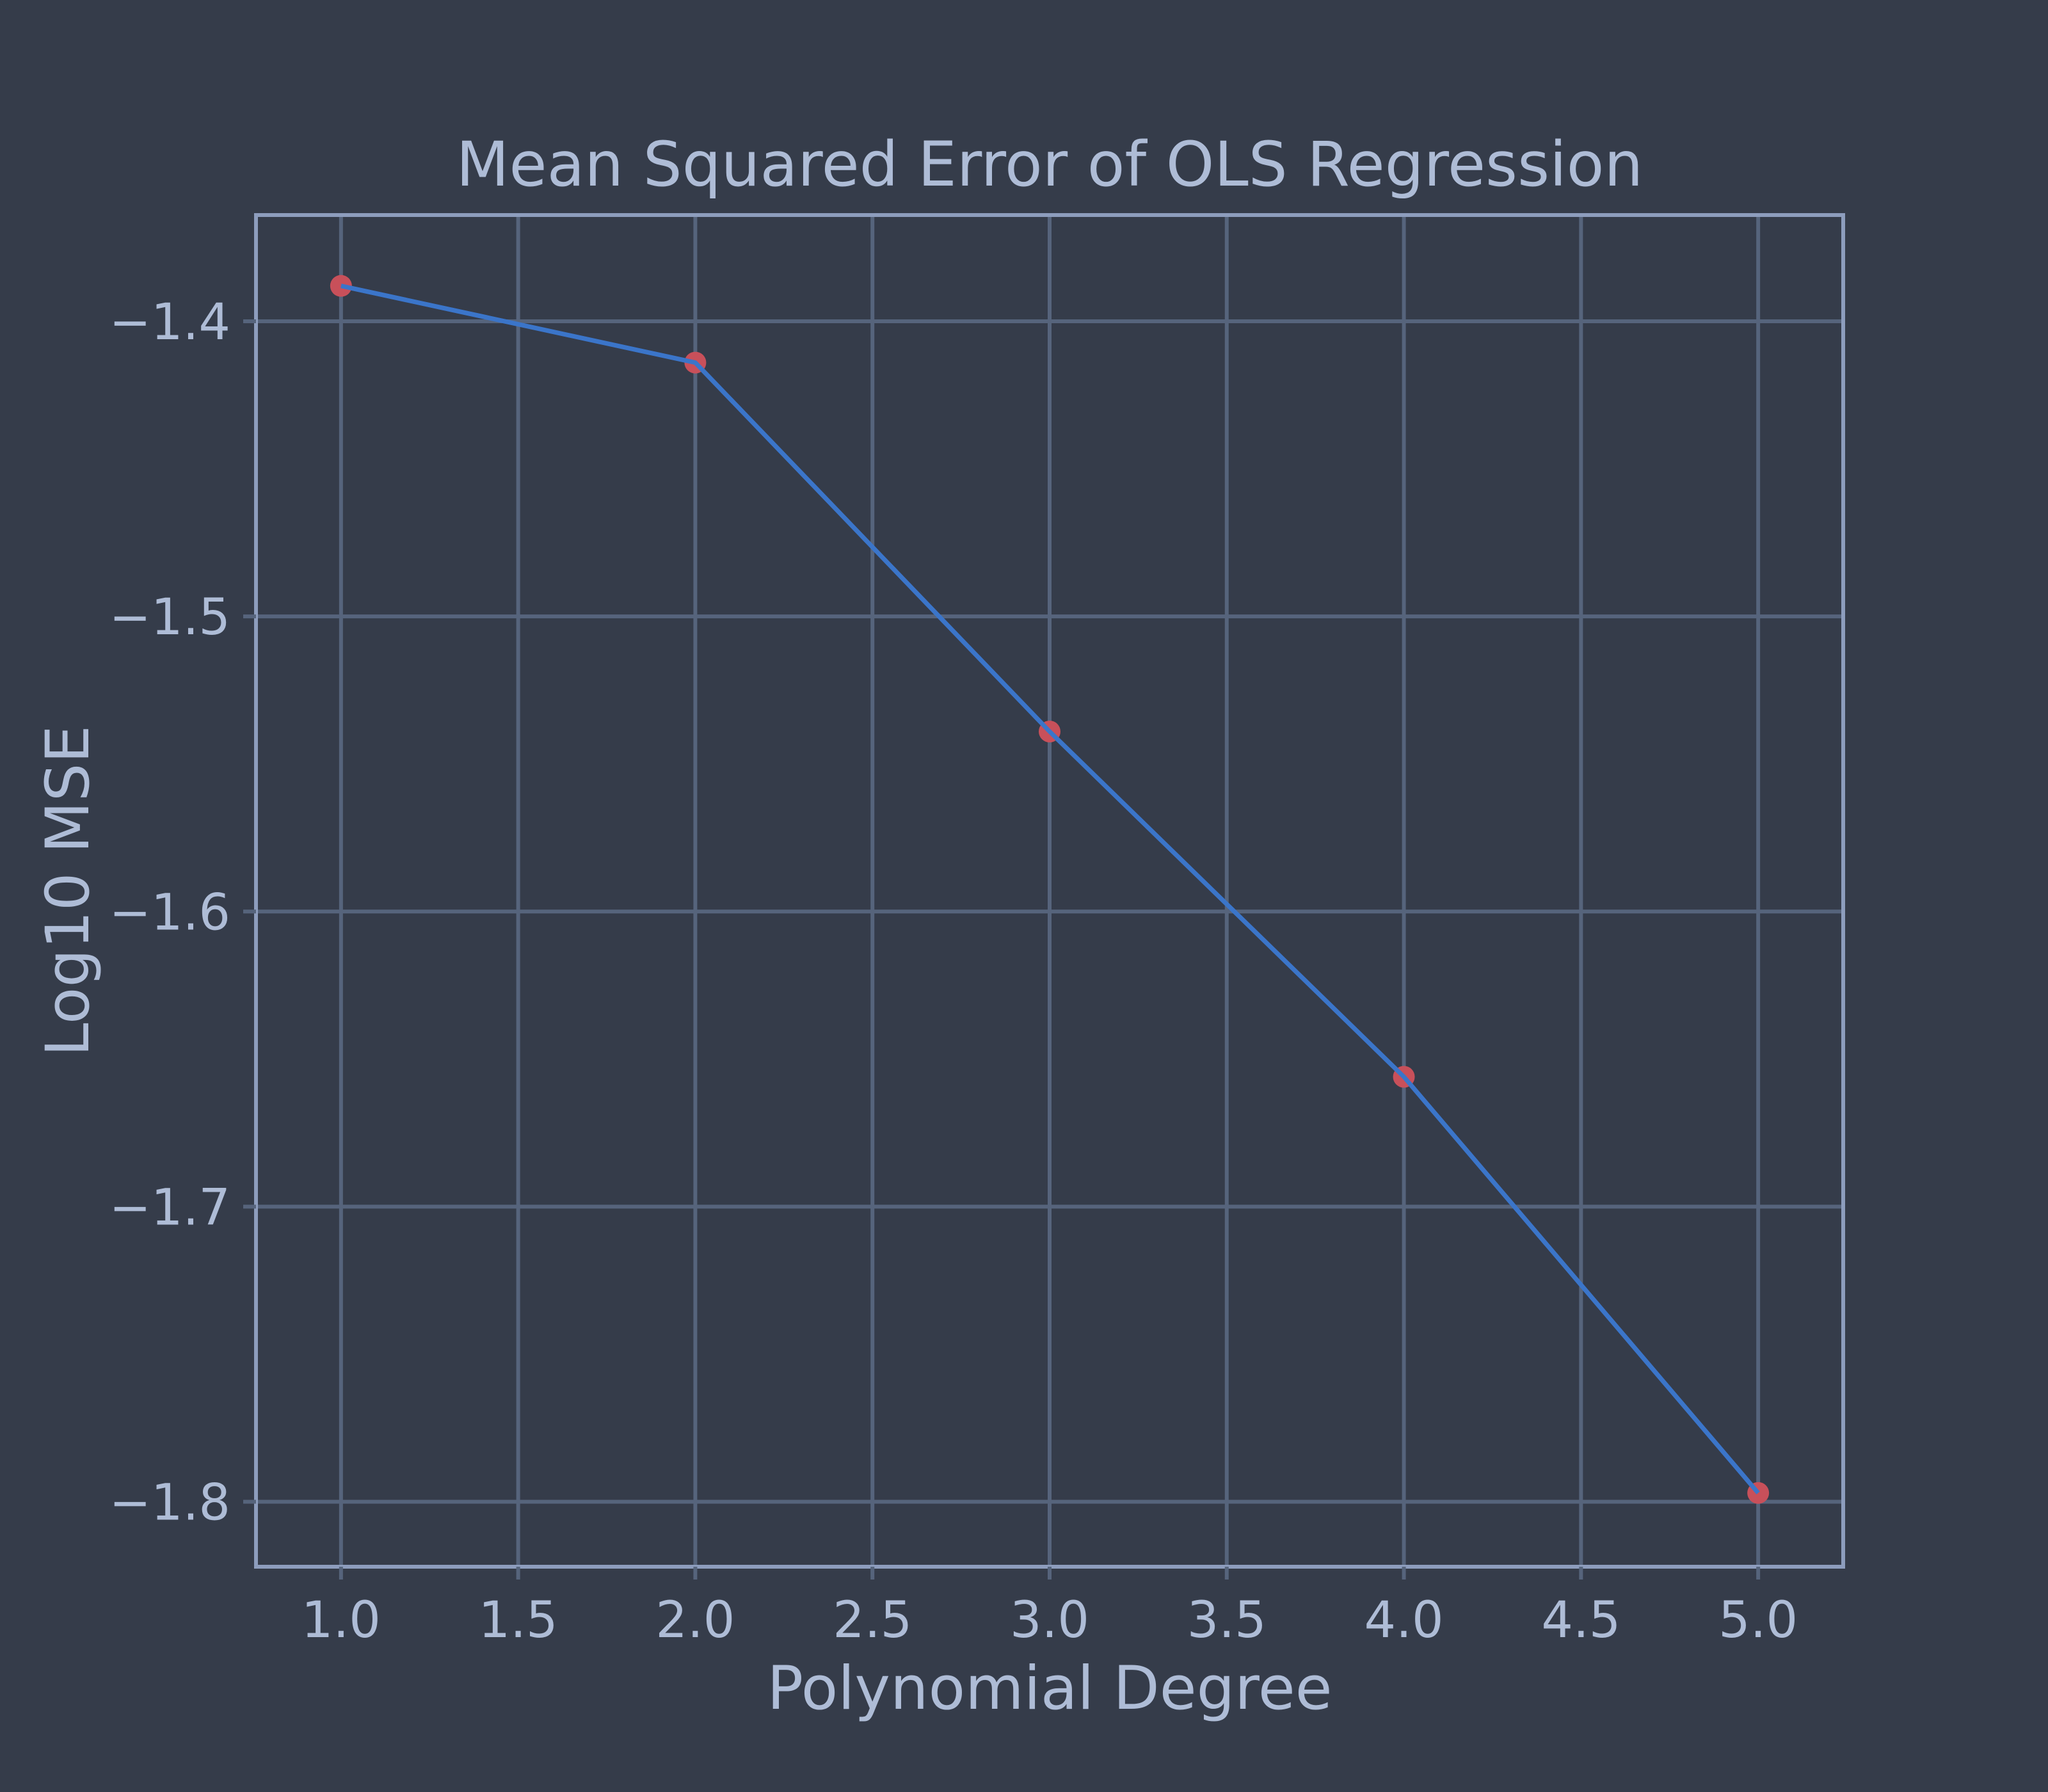 This screenshot has width=2048, height=1792. What do you see at coordinates (1404, 1620) in the screenshot?
I see `x-tick-label: 4.0` at bounding box center [1404, 1620].